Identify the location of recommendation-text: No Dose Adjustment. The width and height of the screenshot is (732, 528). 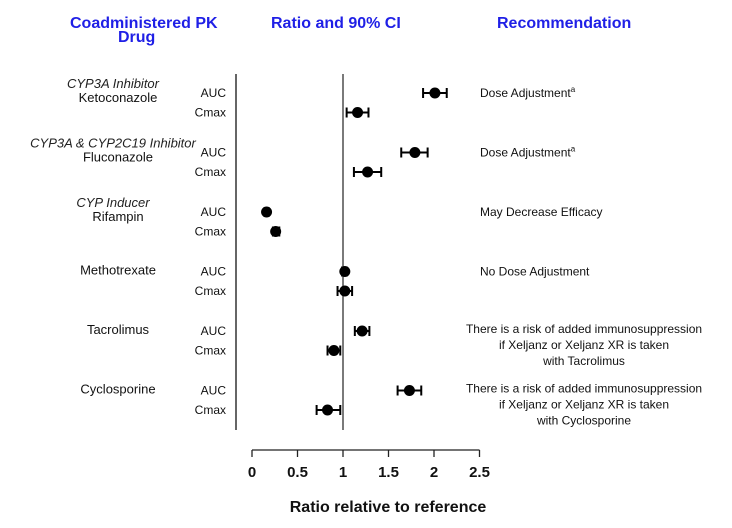
(535, 272).